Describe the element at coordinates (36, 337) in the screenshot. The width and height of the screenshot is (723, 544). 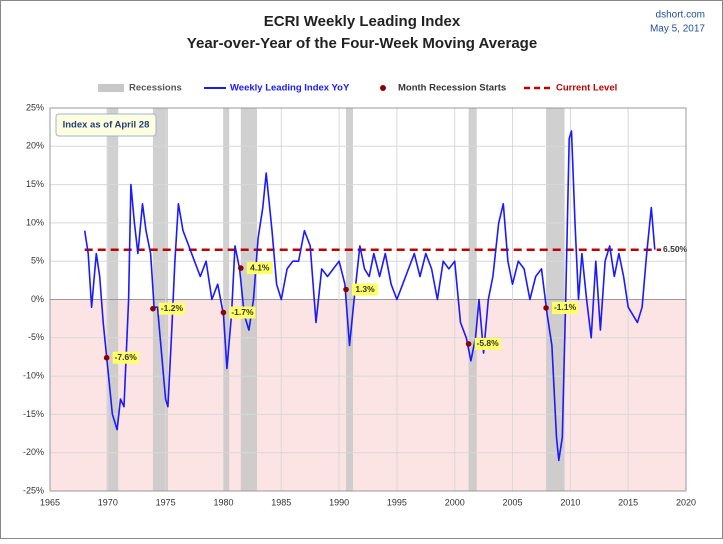
I see `y-tick-label: -5%` at that location.